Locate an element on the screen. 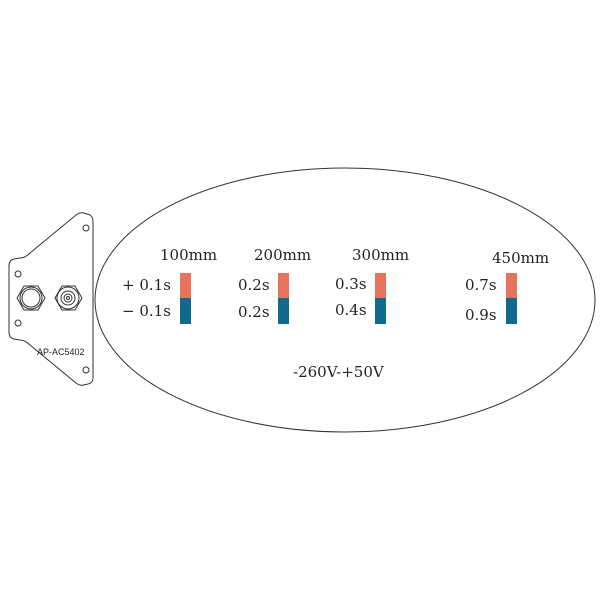 The image size is (600, 600). distance-label: 100mm is located at coordinates (189, 255).